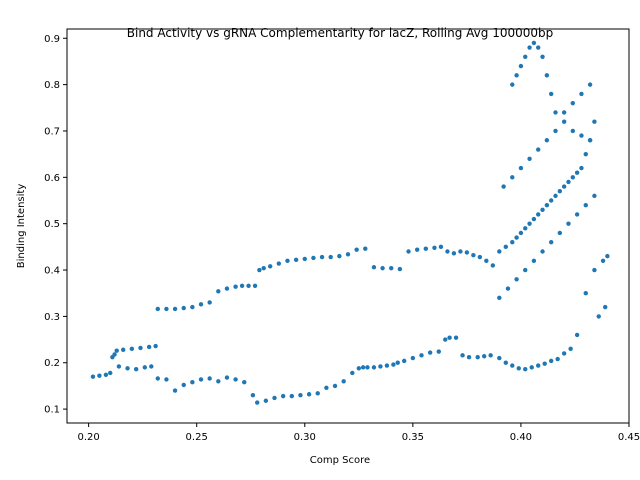 This screenshot has height=480, width=640. Describe the element at coordinates (52, 131) in the screenshot. I see `y-tick-label: 0.7` at that location.